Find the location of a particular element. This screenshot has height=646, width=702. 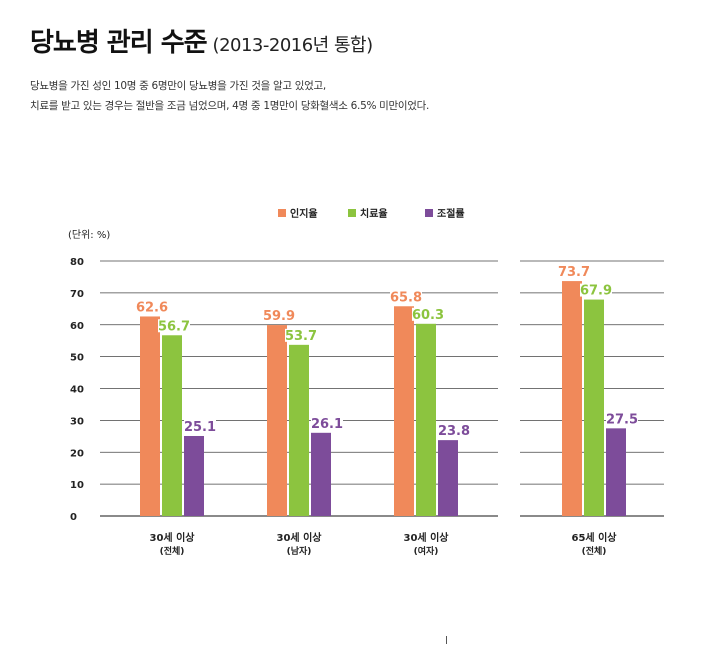

data-label: 59.9 is located at coordinates (279, 316).